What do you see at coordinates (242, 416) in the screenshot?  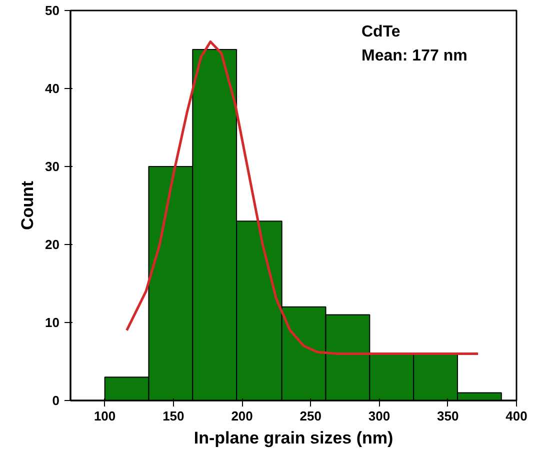 I see `x-tick-label: 200` at bounding box center [242, 416].